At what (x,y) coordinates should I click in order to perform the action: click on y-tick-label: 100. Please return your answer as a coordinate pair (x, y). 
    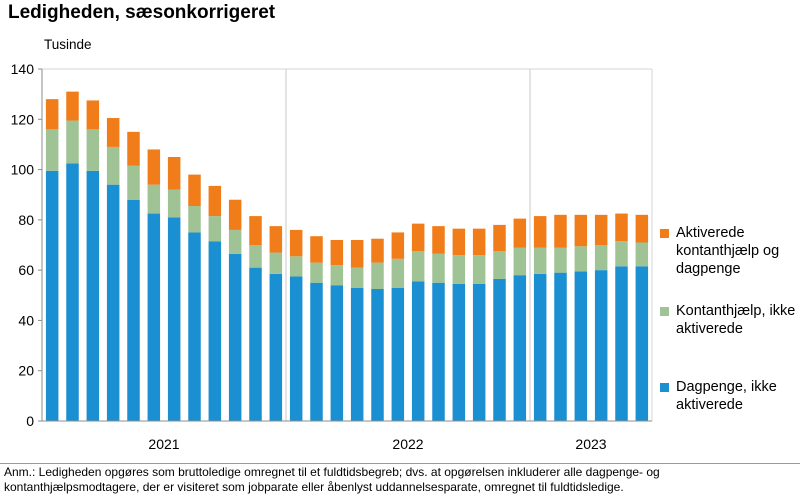
    Looking at the image, I should click on (23, 170).